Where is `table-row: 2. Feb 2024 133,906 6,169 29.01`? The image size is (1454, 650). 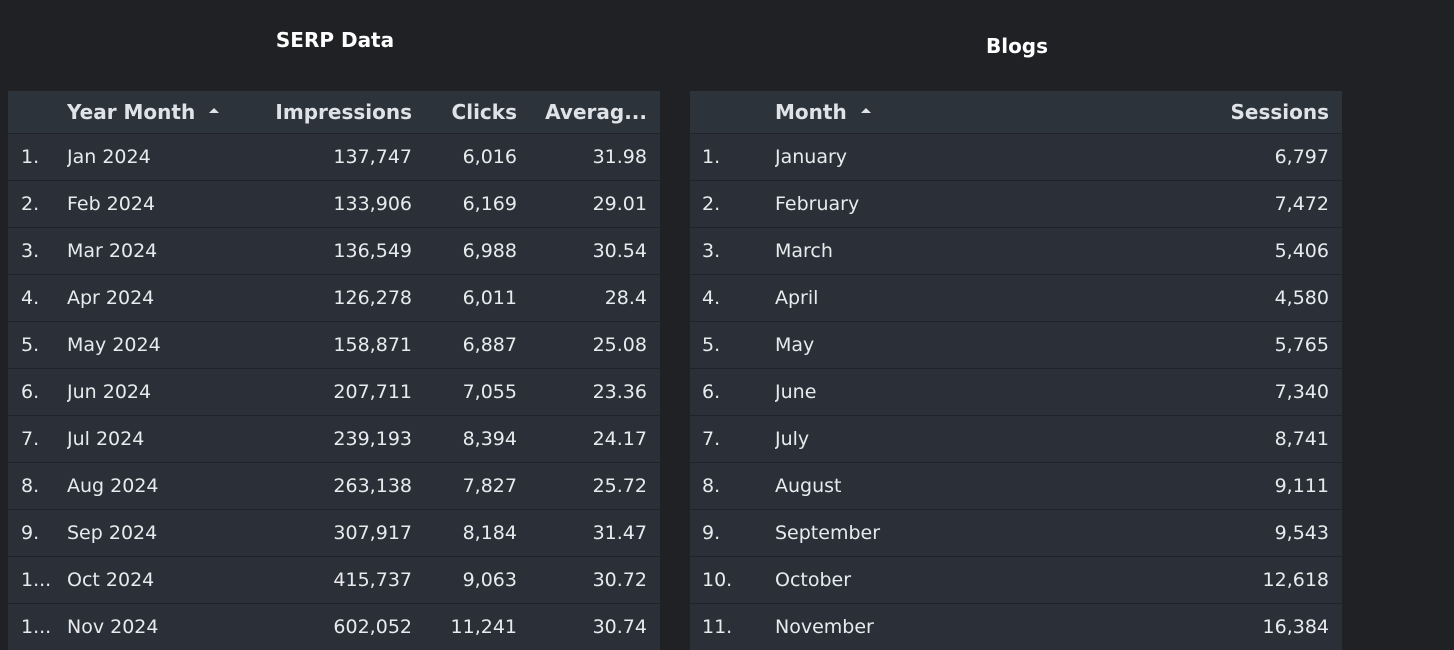
table-row: 2. Feb 2024 133,906 6,169 29.01 is located at coordinates (334, 203).